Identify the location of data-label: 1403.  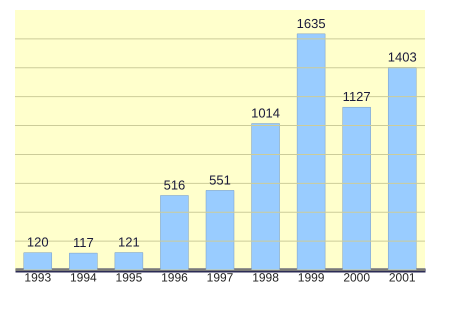
(402, 56).